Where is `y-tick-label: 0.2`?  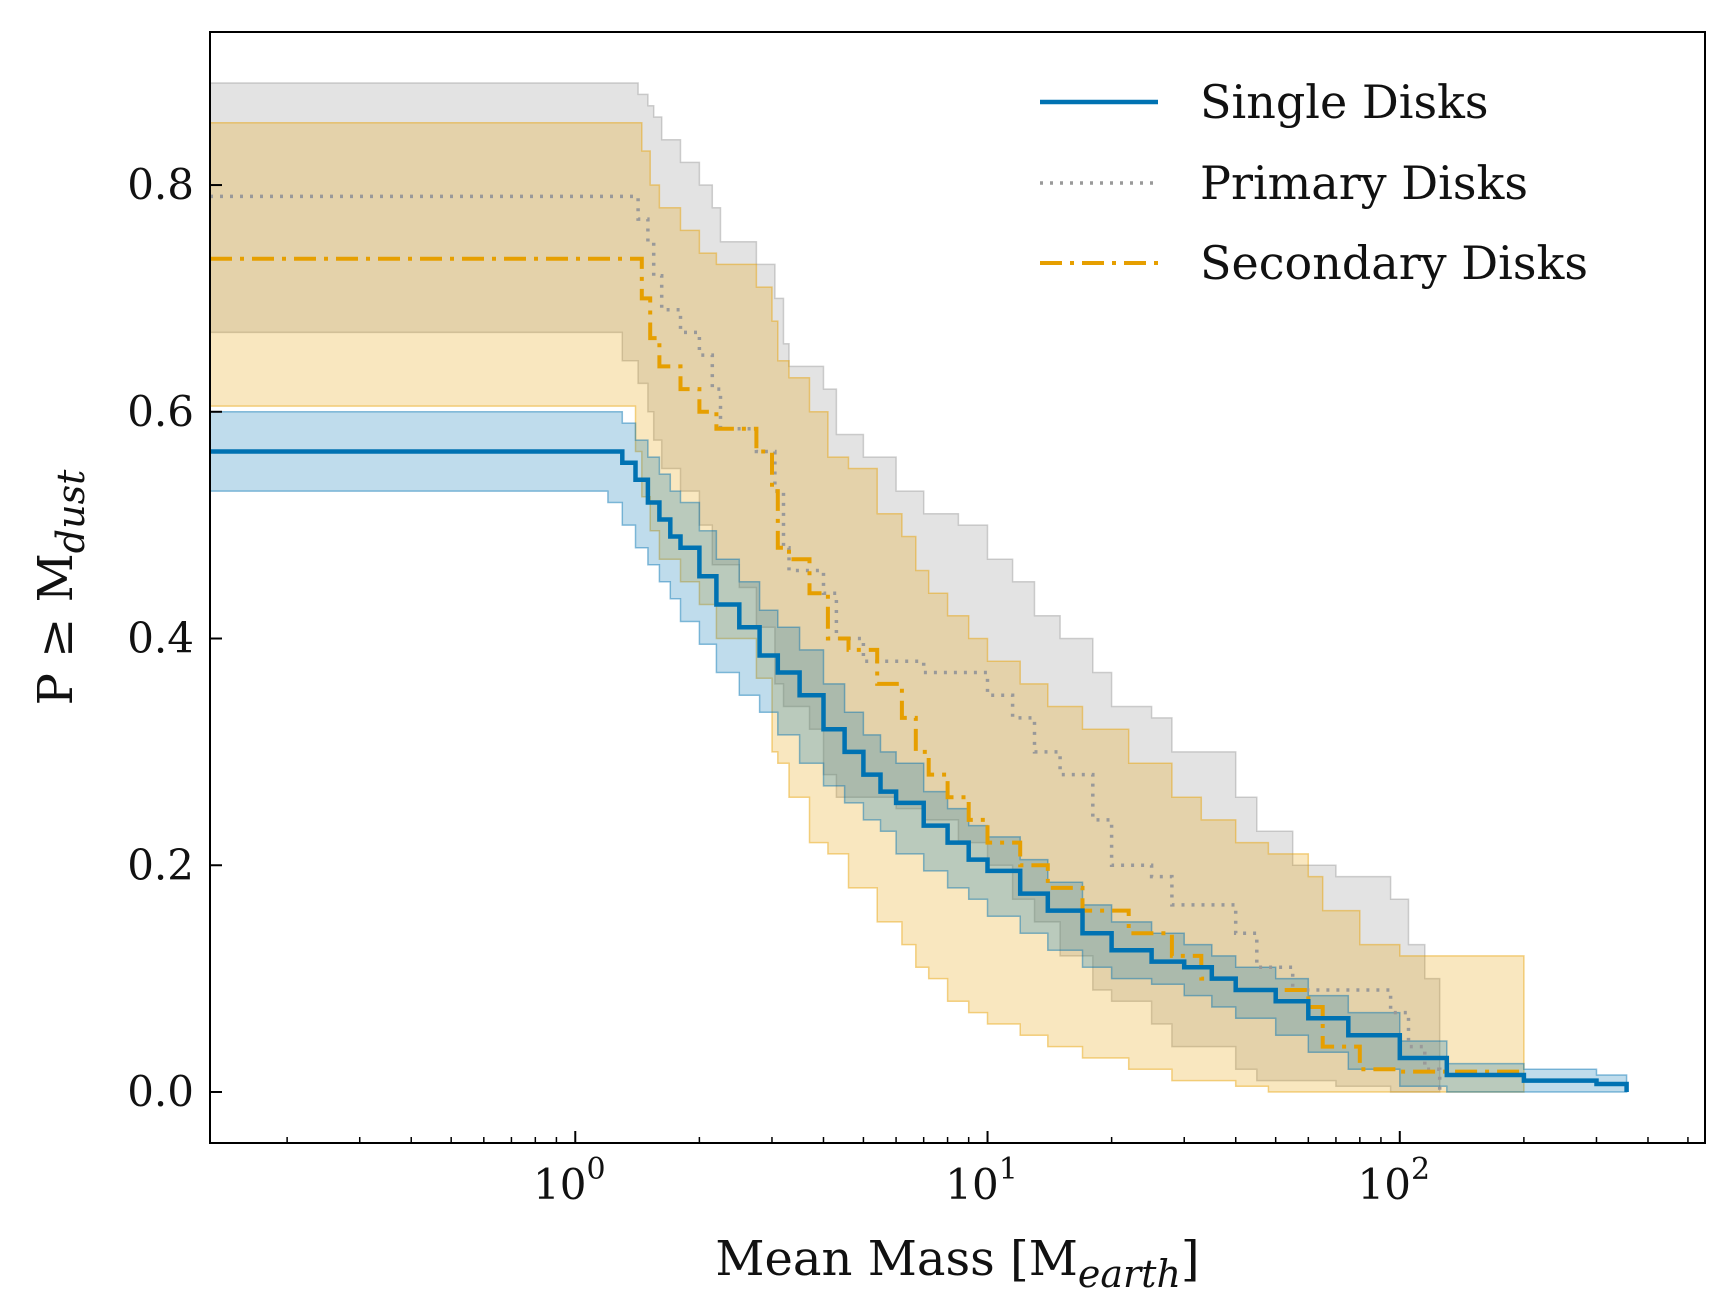 y-tick-label: 0.2 is located at coordinates (160, 864).